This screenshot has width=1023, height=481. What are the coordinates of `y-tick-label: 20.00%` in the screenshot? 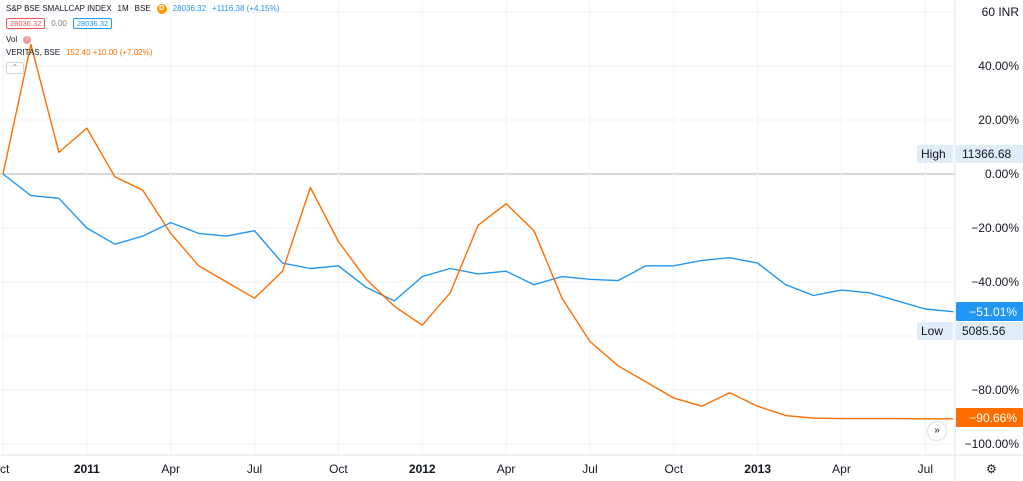 It's located at (998, 120).